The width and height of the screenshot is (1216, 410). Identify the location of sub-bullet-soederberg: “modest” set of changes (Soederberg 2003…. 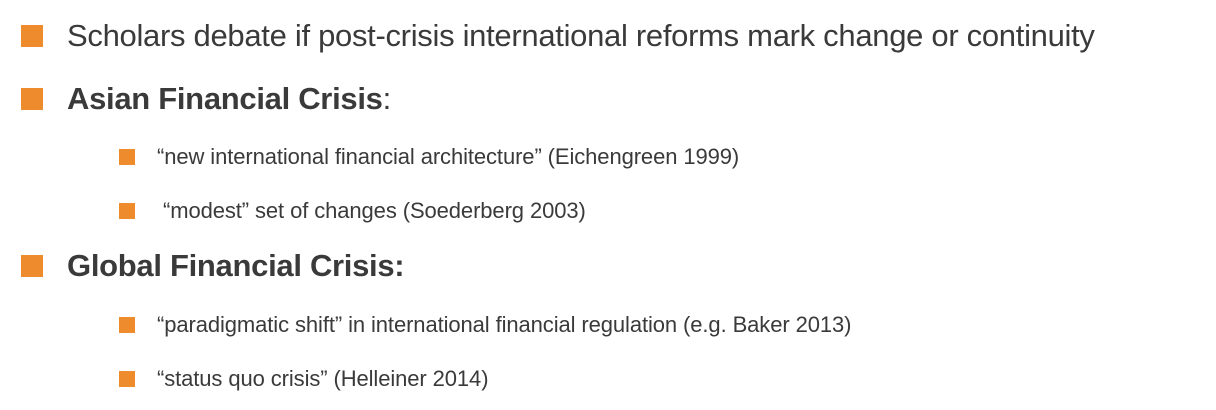
(293, 211).